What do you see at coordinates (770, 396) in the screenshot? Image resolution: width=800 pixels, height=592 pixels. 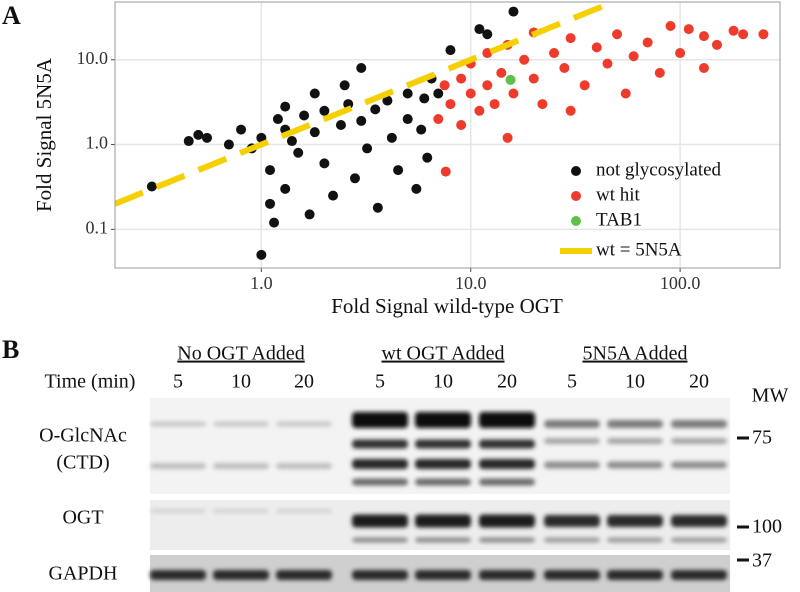 I see `mw-label: MW` at bounding box center [770, 396].